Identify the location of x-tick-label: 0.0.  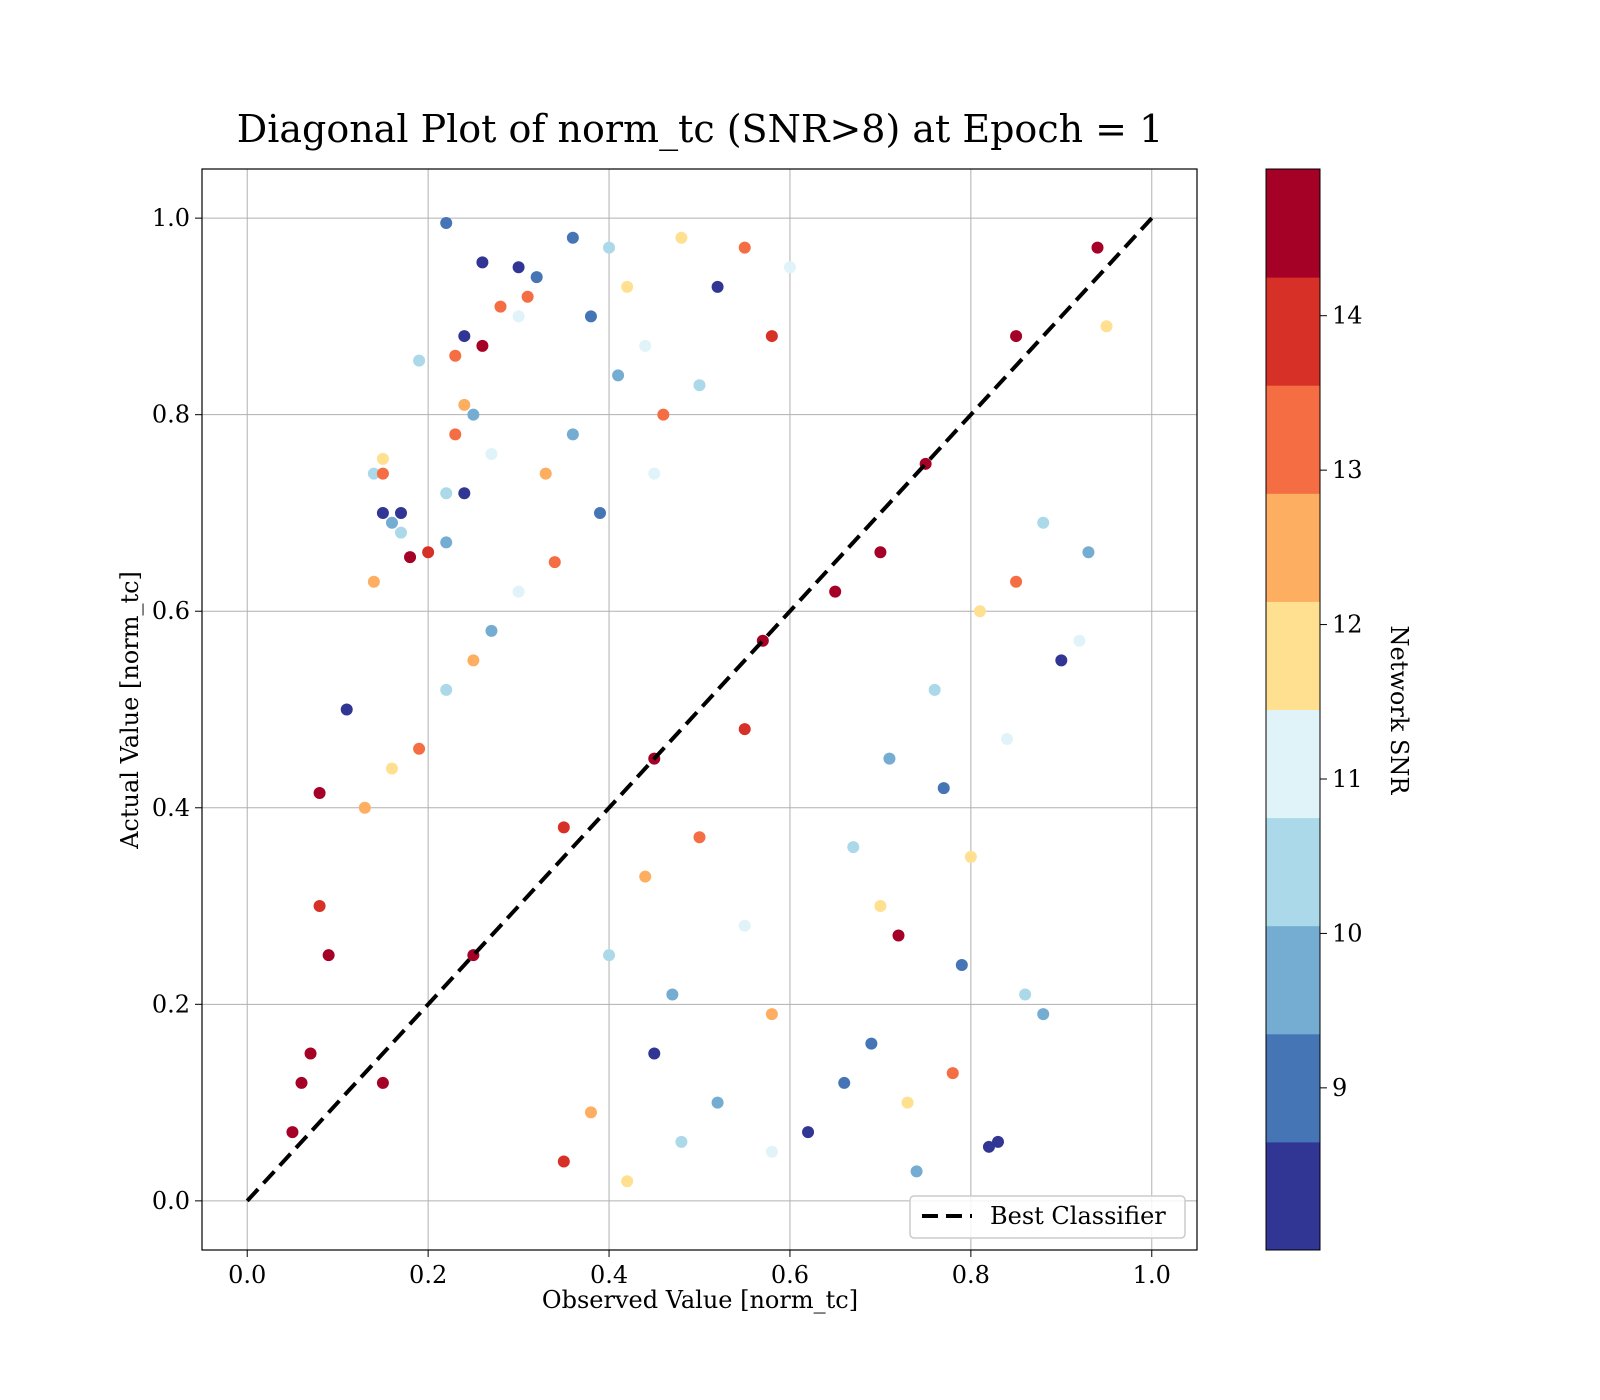
(247, 1275).